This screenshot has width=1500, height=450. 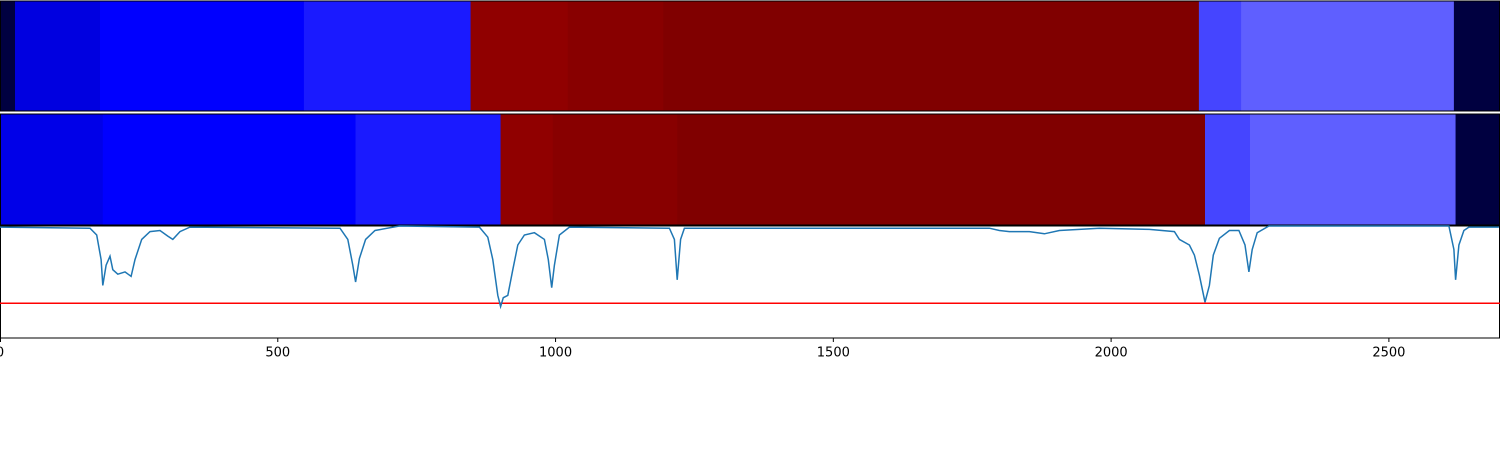 What do you see at coordinates (1111, 353) in the screenshot?
I see `x-tick-label: 2000` at bounding box center [1111, 353].